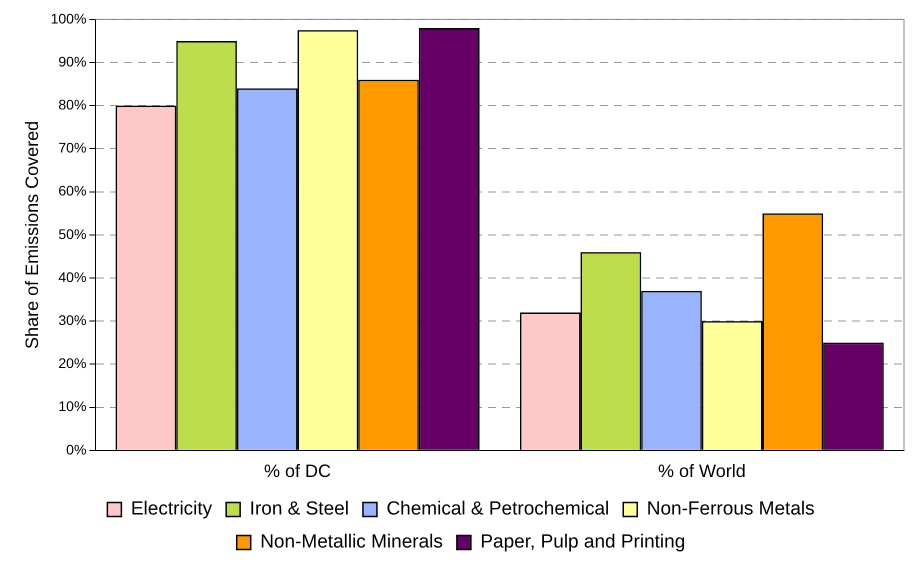 The height and width of the screenshot is (578, 924). What do you see at coordinates (72, 363) in the screenshot?
I see `y-tick-label: 20%` at bounding box center [72, 363].